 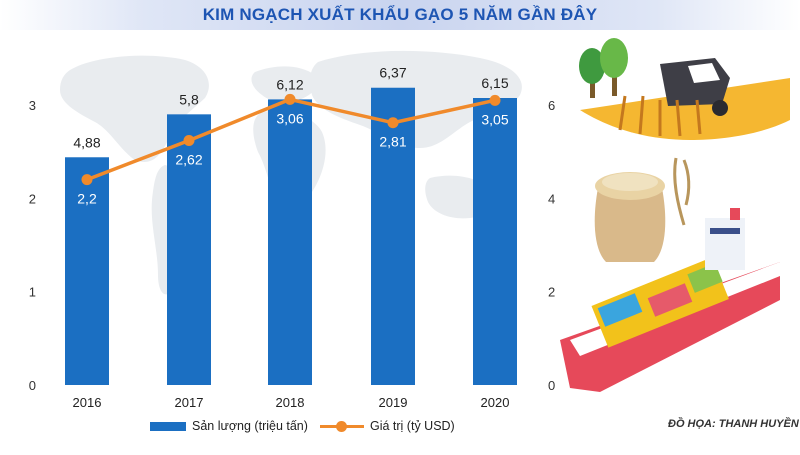 I want to click on y-left-tick-label: 1, so click(x=32, y=292).